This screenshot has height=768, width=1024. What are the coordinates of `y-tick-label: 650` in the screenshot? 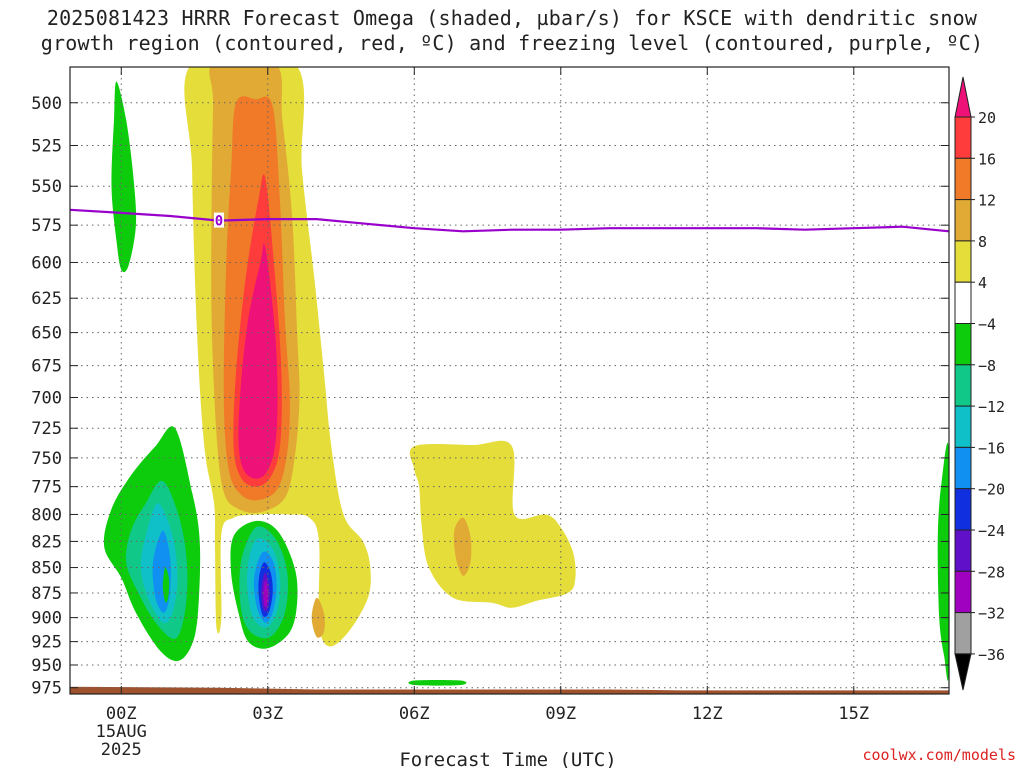 It's located at (46, 334).